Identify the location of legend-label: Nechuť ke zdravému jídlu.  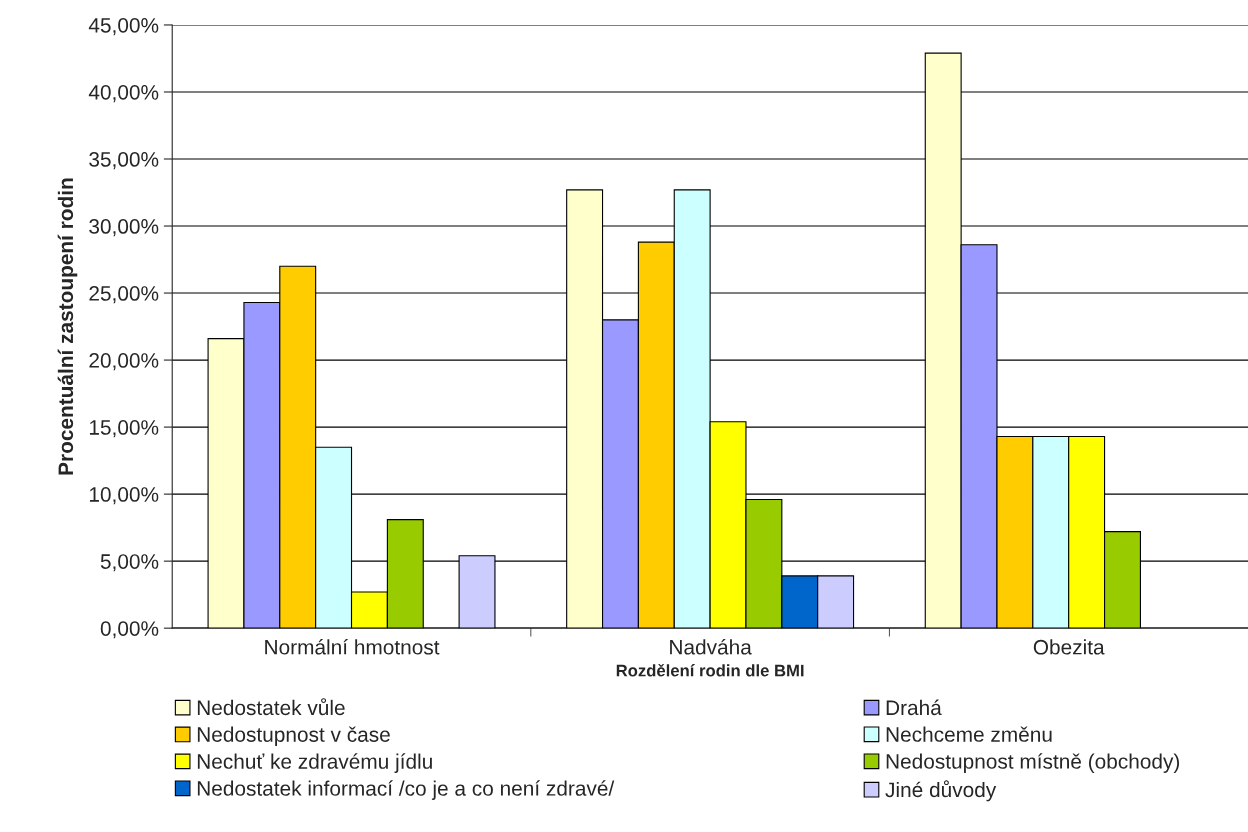
(314, 763).